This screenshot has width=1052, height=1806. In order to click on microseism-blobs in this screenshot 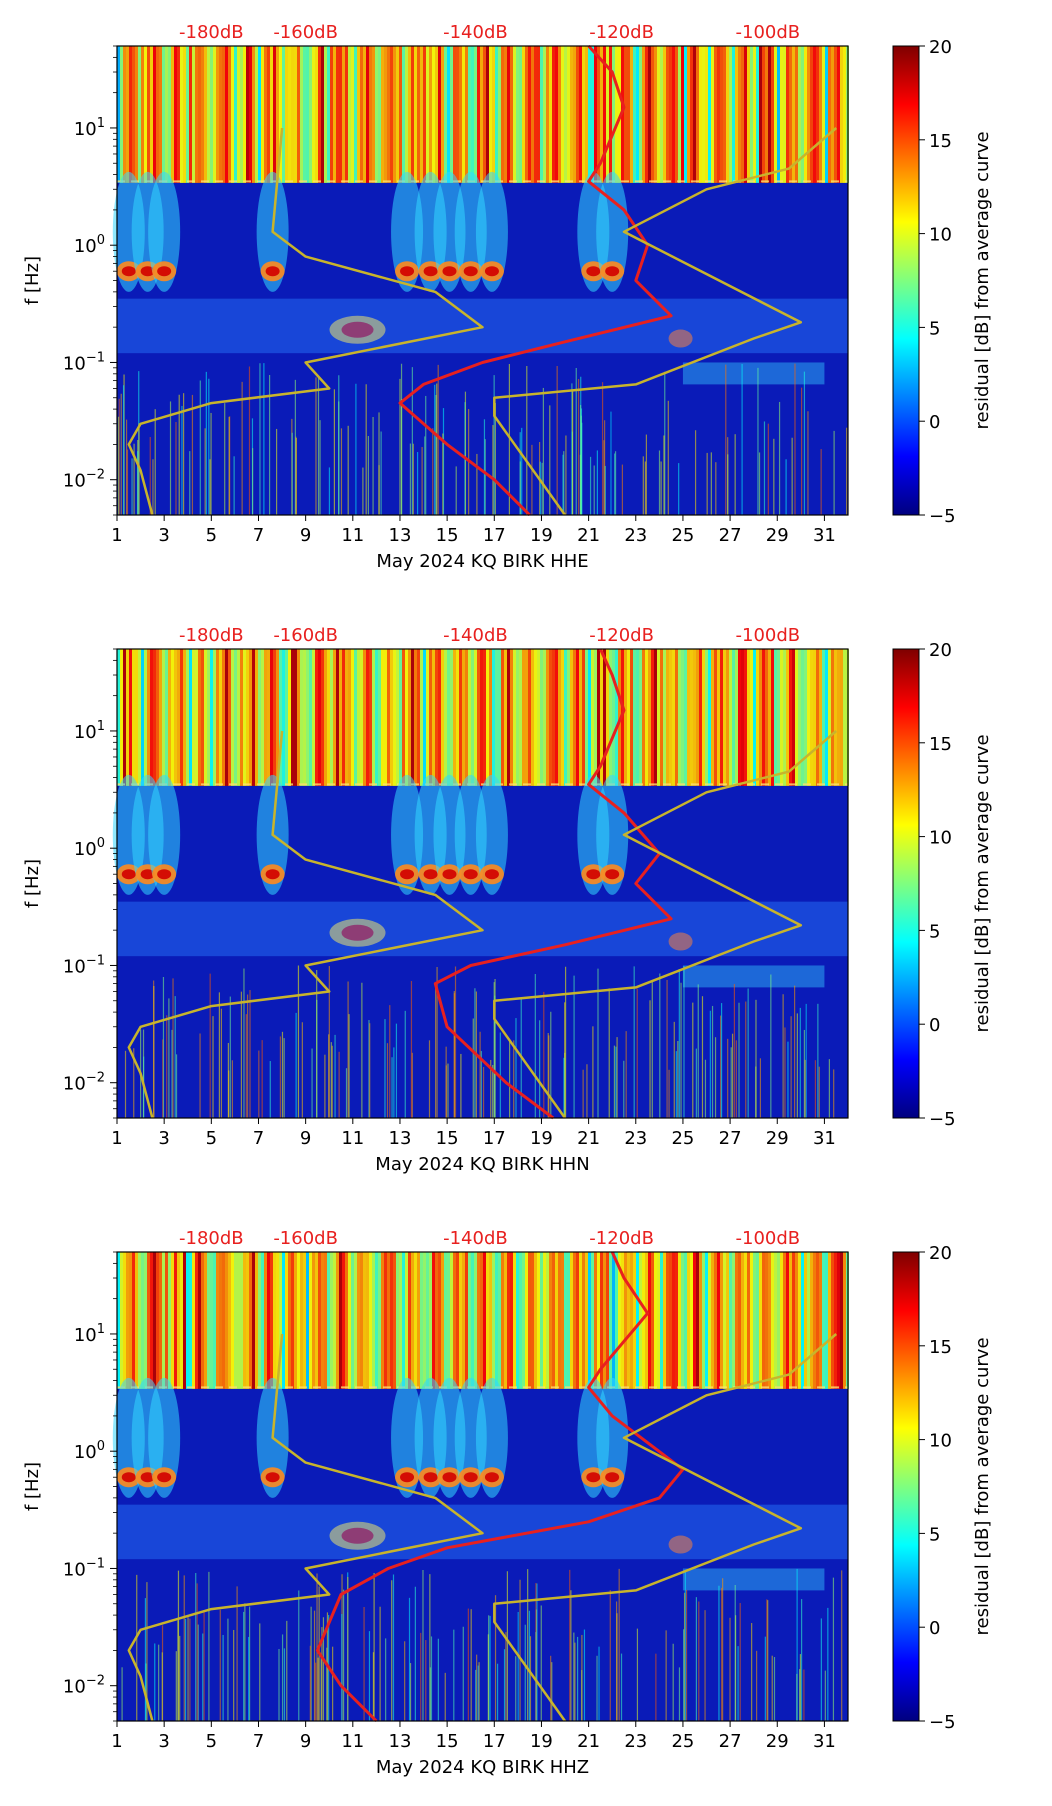, I will do `click(480, 881)`.